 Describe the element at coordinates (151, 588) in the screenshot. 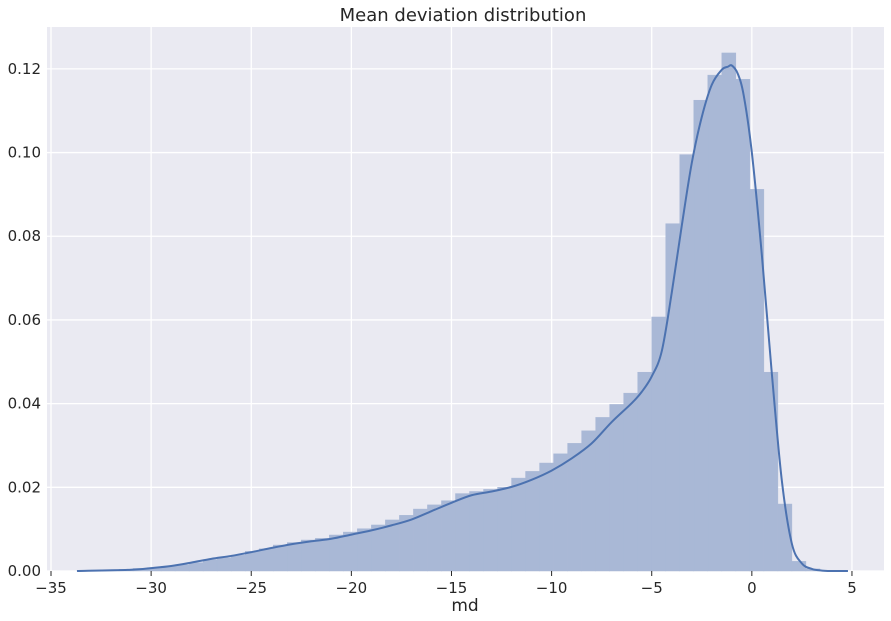

I see `x-tick-label: −30` at that location.